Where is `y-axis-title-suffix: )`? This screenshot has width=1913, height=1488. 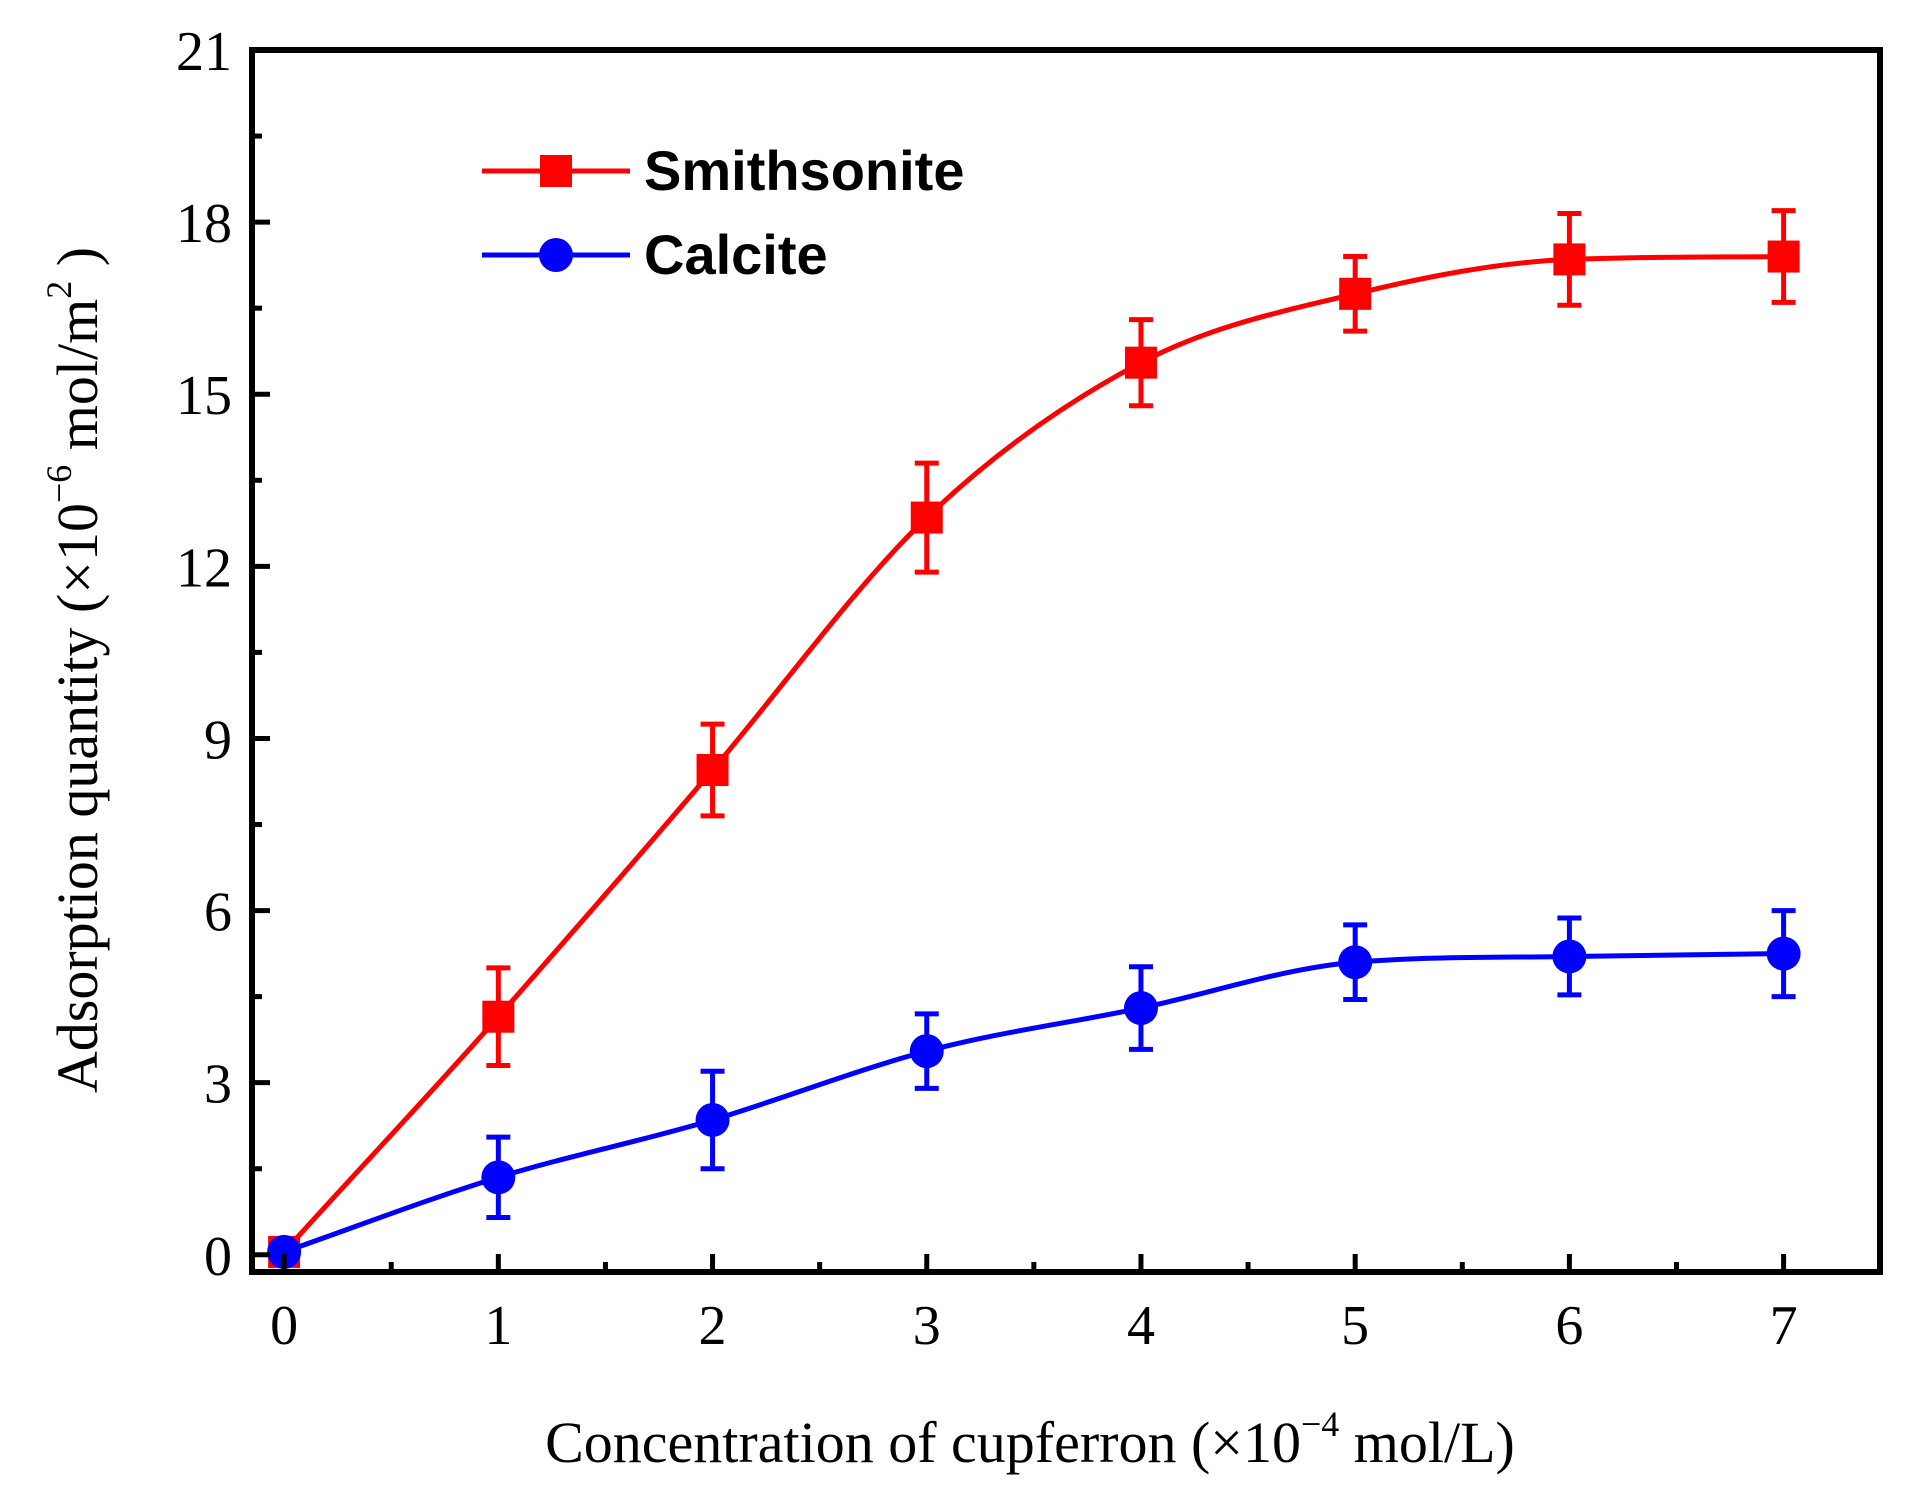 y-axis-title-suffix: ) is located at coordinates (77, 264).